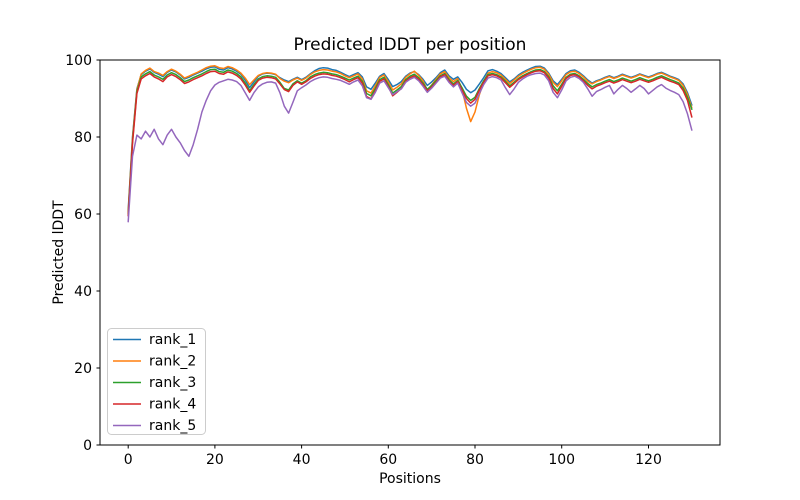  Describe the element at coordinates (388, 460) in the screenshot. I see `x-tick-label: 60` at that location.